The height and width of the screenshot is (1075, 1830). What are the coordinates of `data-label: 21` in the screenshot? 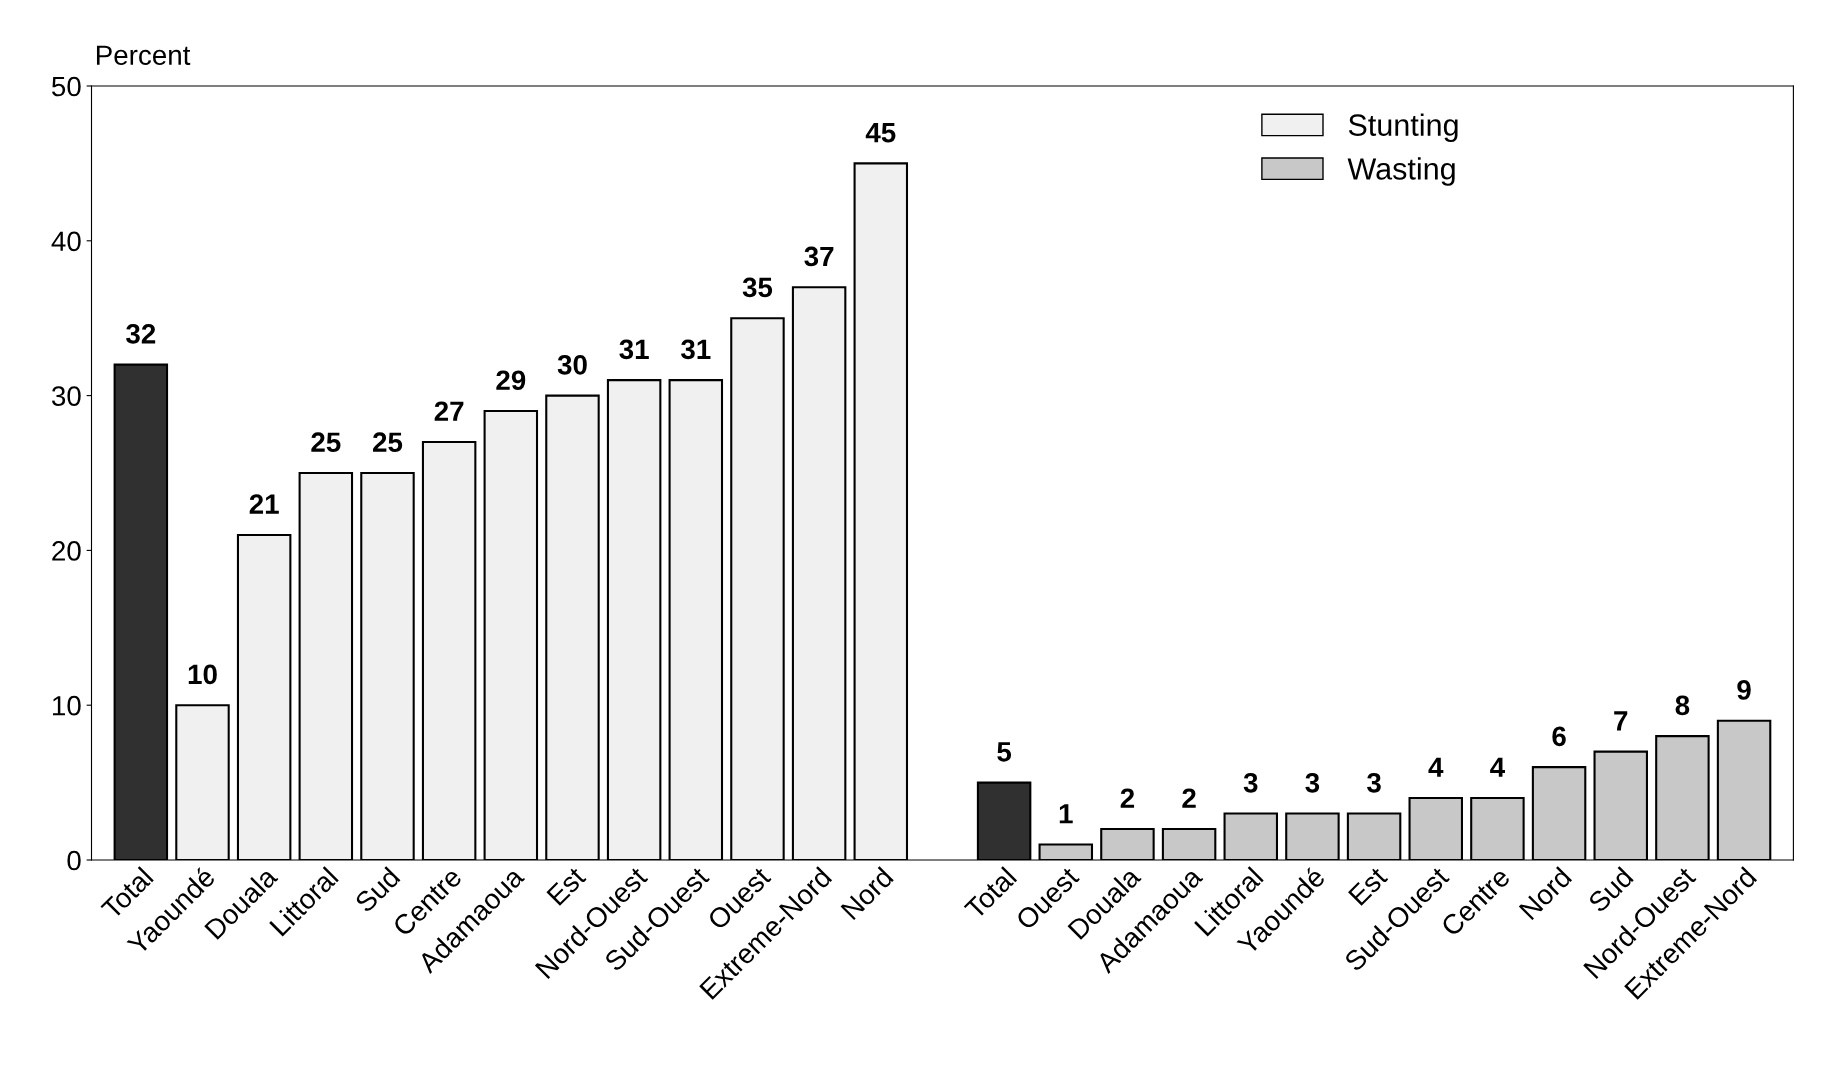 It's located at (264, 504).